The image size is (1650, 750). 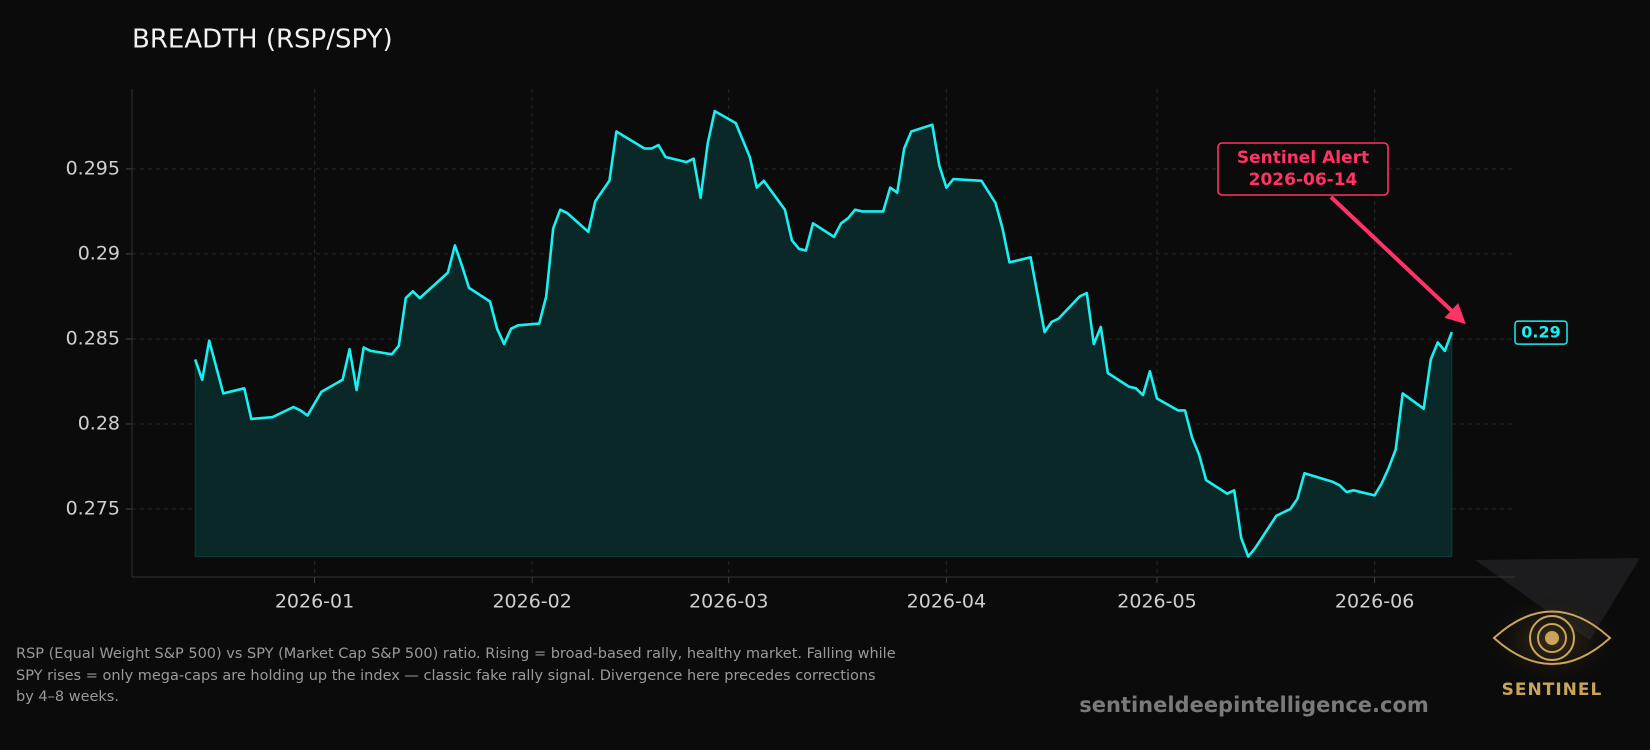 I want to click on annotation-arrow, so click(x=1394, y=256).